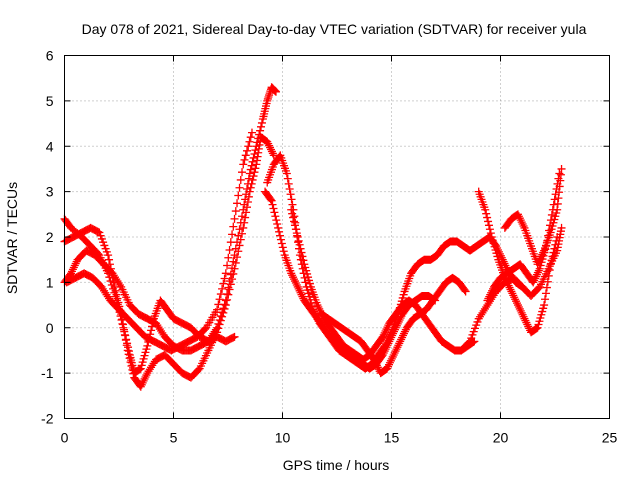  I want to click on y-axis-label: SDTVAR / TECUs, so click(12, 238).